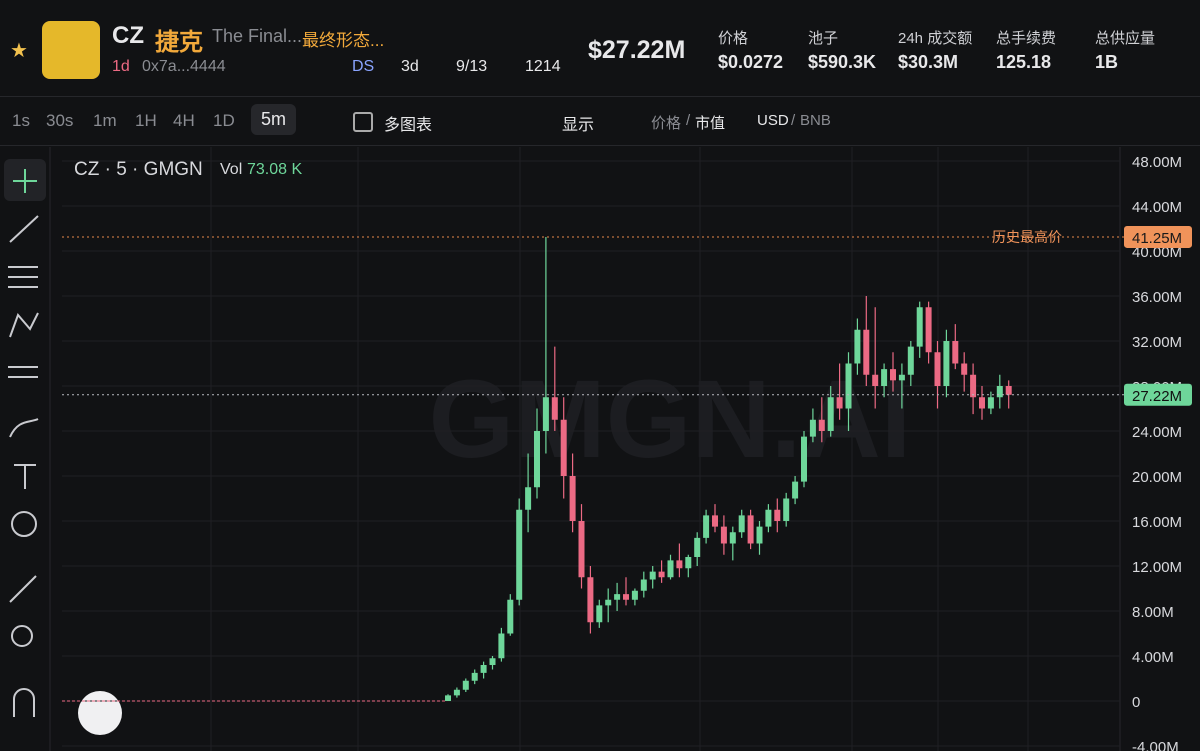  I want to click on stat-value: 1B, so click(1107, 62).